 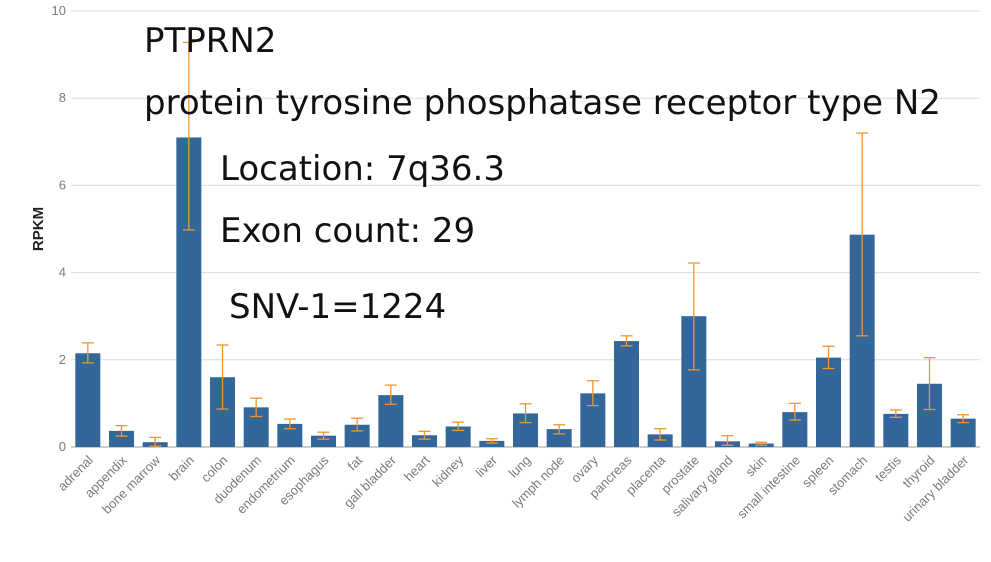 I want to click on exon-count: Exon count: 29, so click(x=348, y=231).